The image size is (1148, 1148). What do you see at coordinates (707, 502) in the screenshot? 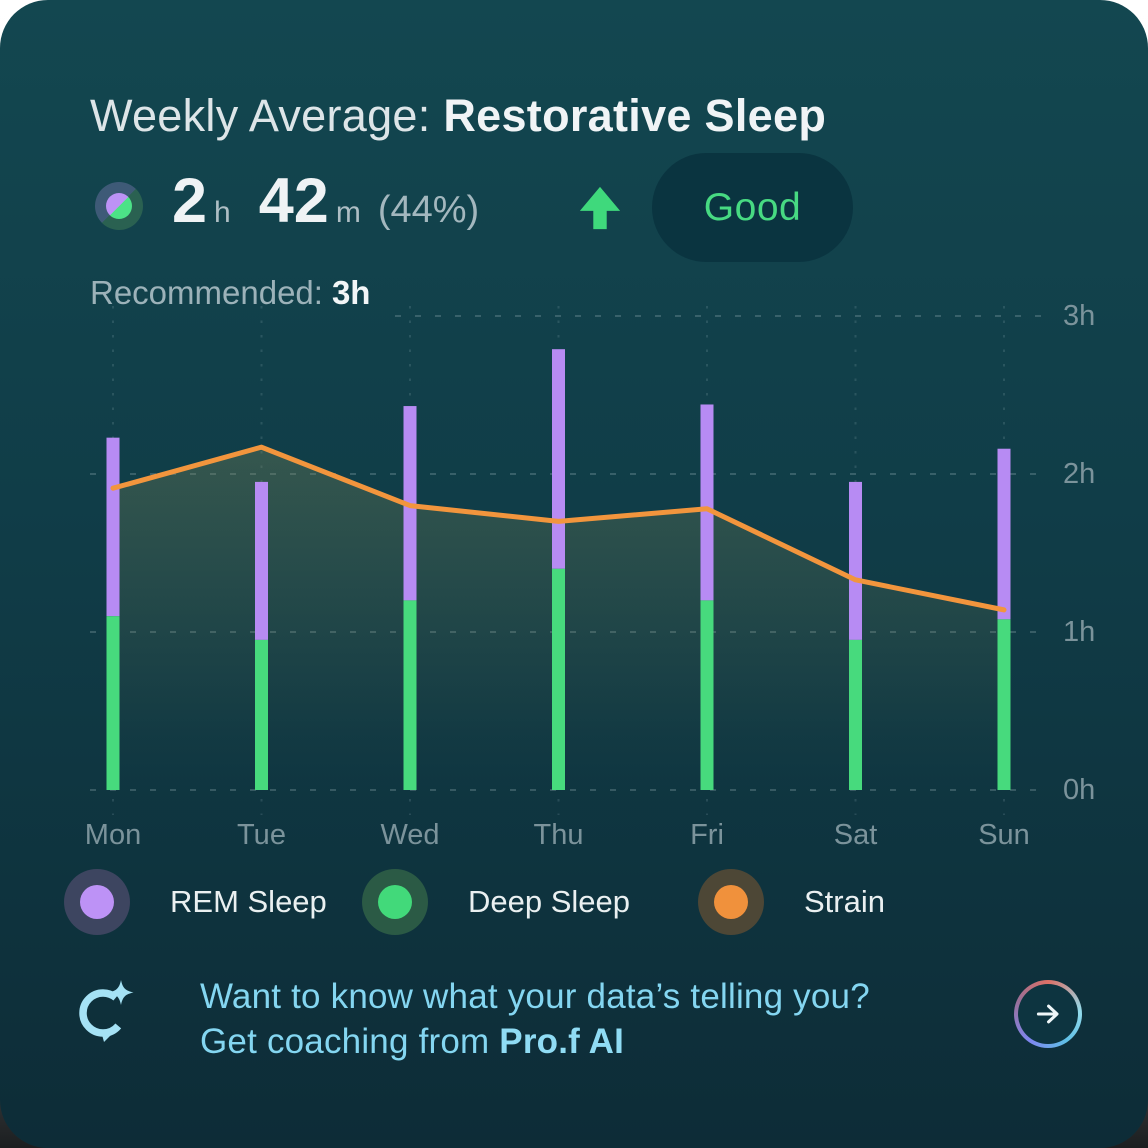
I see `rem-sleep-bar-fri` at bounding box center [707, 502].